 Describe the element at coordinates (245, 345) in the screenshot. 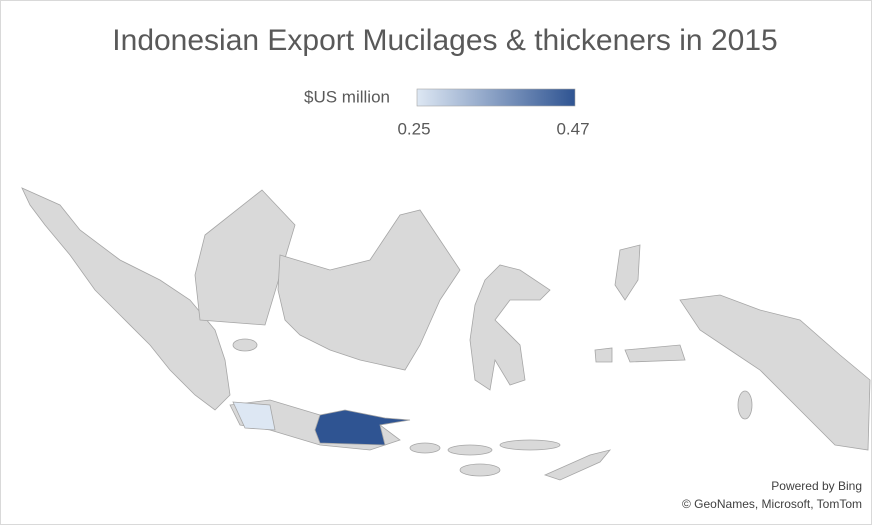

I see `bangka` at that location.